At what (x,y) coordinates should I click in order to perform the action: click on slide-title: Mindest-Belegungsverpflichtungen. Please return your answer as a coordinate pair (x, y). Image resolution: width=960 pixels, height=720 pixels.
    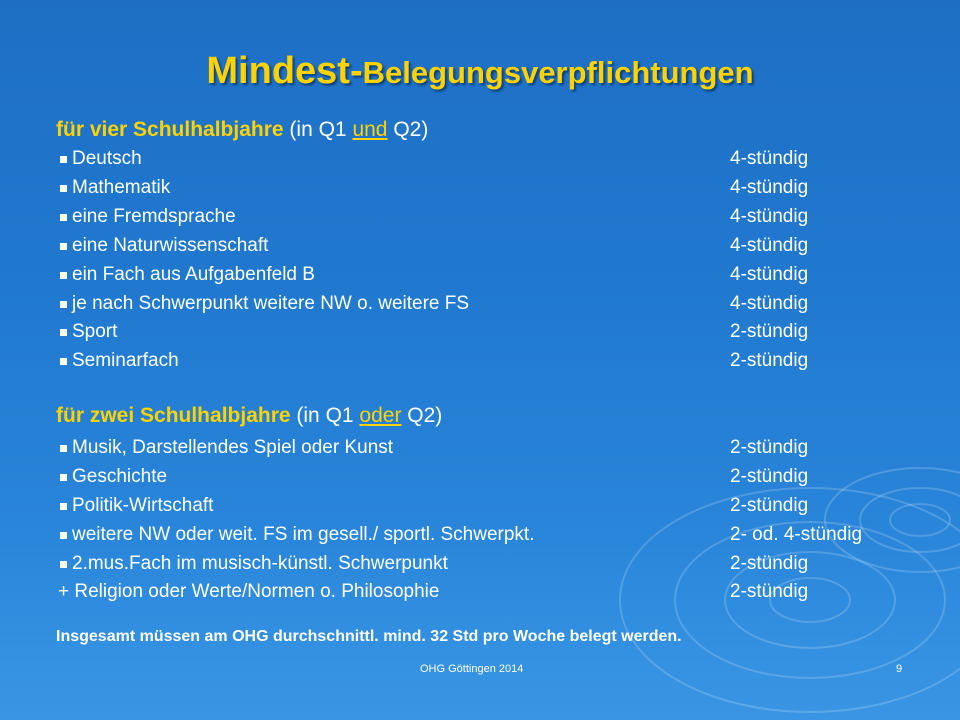
    Looking at the image, I should click on (480, 71).